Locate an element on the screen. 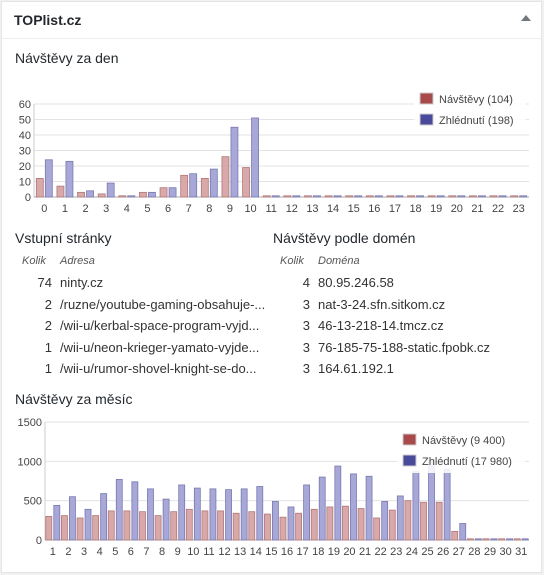 The image size is (544, 575). x-tick-label: 20 is located at coordinates (349, 552).